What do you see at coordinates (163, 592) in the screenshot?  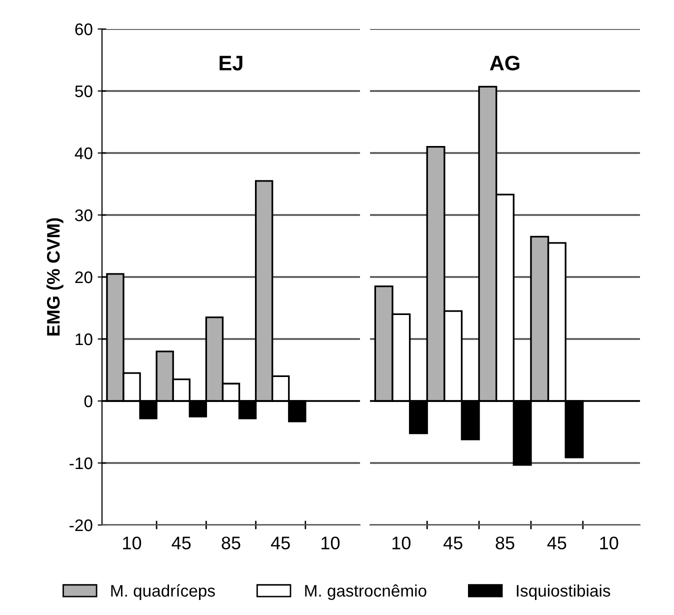 I see `legend-label: M. quadríceps` at bounding box center [163, 592].